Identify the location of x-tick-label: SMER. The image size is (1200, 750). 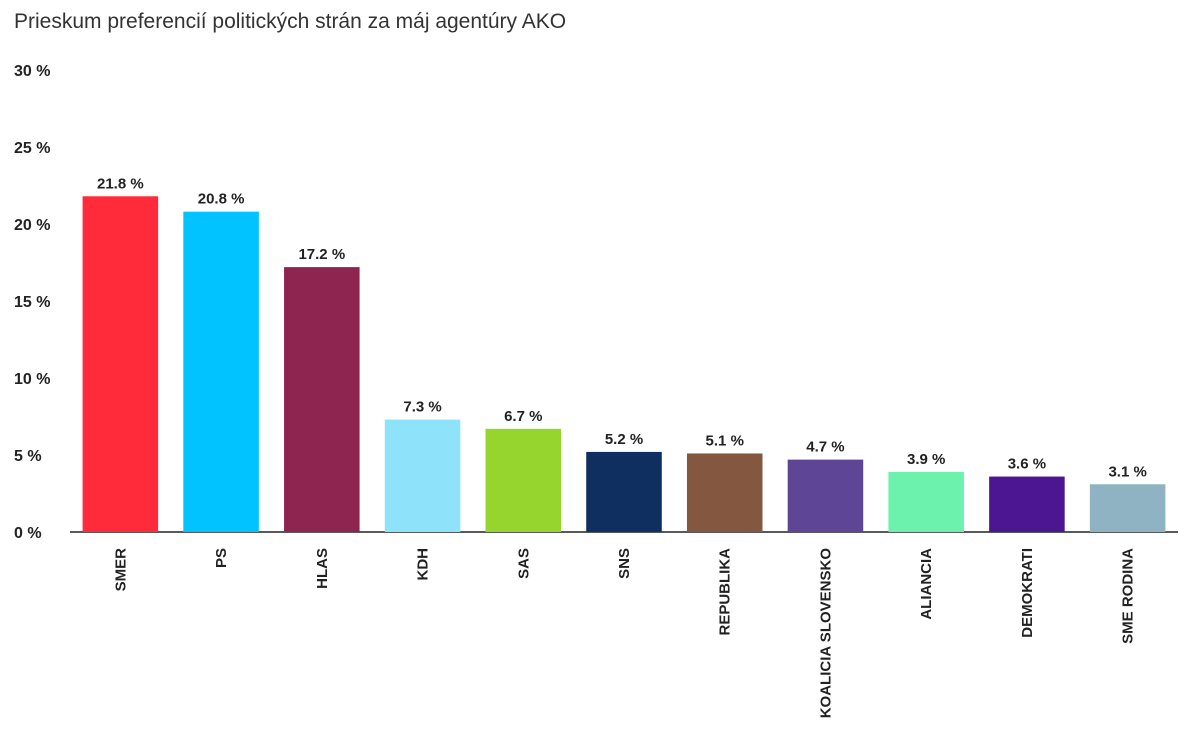
(120, 570).